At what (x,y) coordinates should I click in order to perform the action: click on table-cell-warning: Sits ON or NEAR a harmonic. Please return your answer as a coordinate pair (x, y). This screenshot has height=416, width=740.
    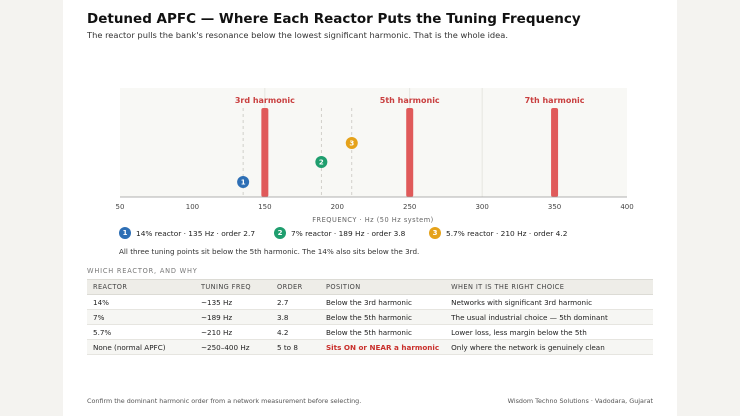
    Looking at the image, I should click on (383, 347).